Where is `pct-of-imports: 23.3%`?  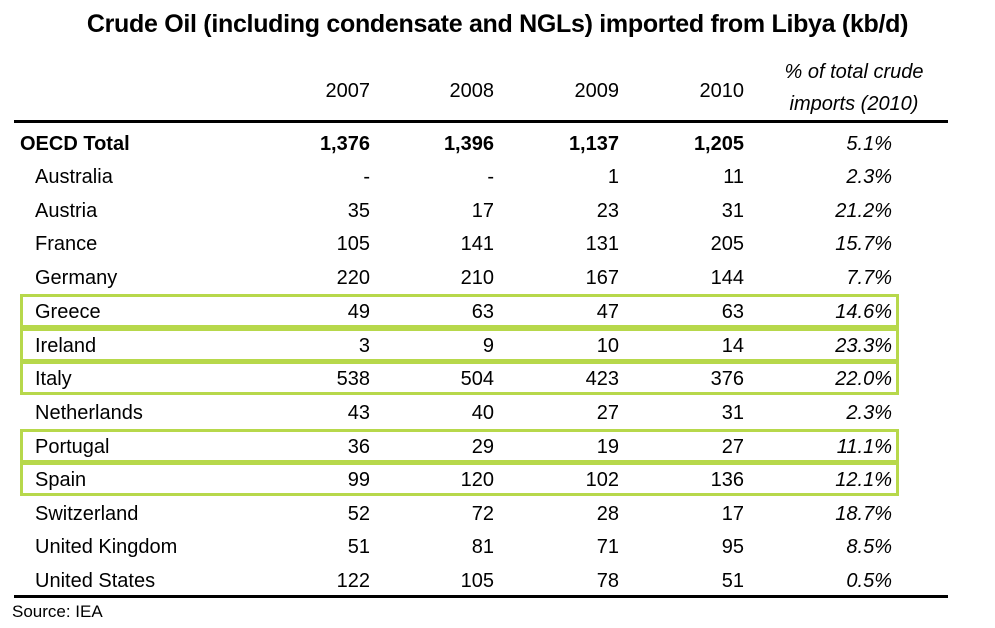
pct-of-imports: 23.3% is located at coordinates (863, 346).